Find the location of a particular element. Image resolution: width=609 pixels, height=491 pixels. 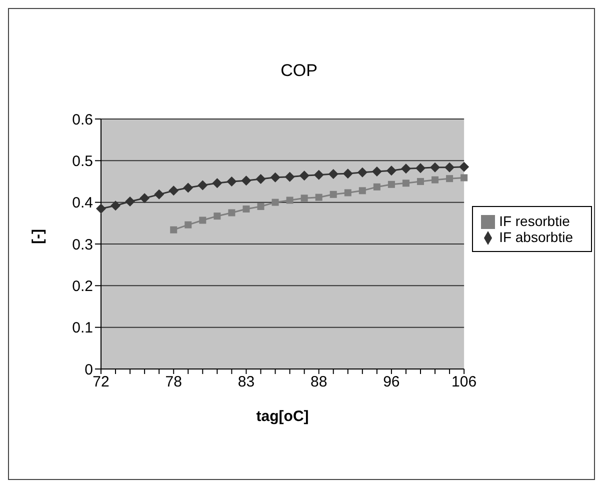

y-tick-label: 0.1 is located at coordinates (82, 328).